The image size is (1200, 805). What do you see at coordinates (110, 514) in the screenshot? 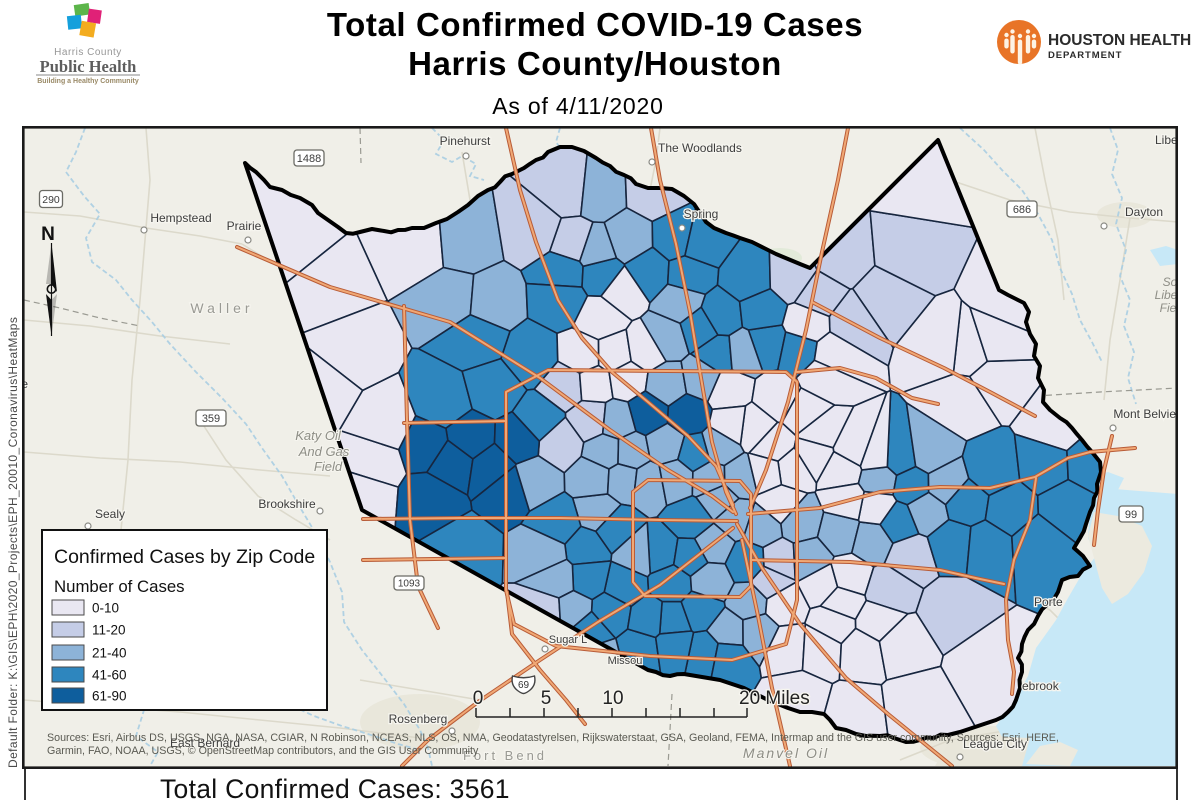
I see `svg-text: Sealy` at bounding box center [110, 514].